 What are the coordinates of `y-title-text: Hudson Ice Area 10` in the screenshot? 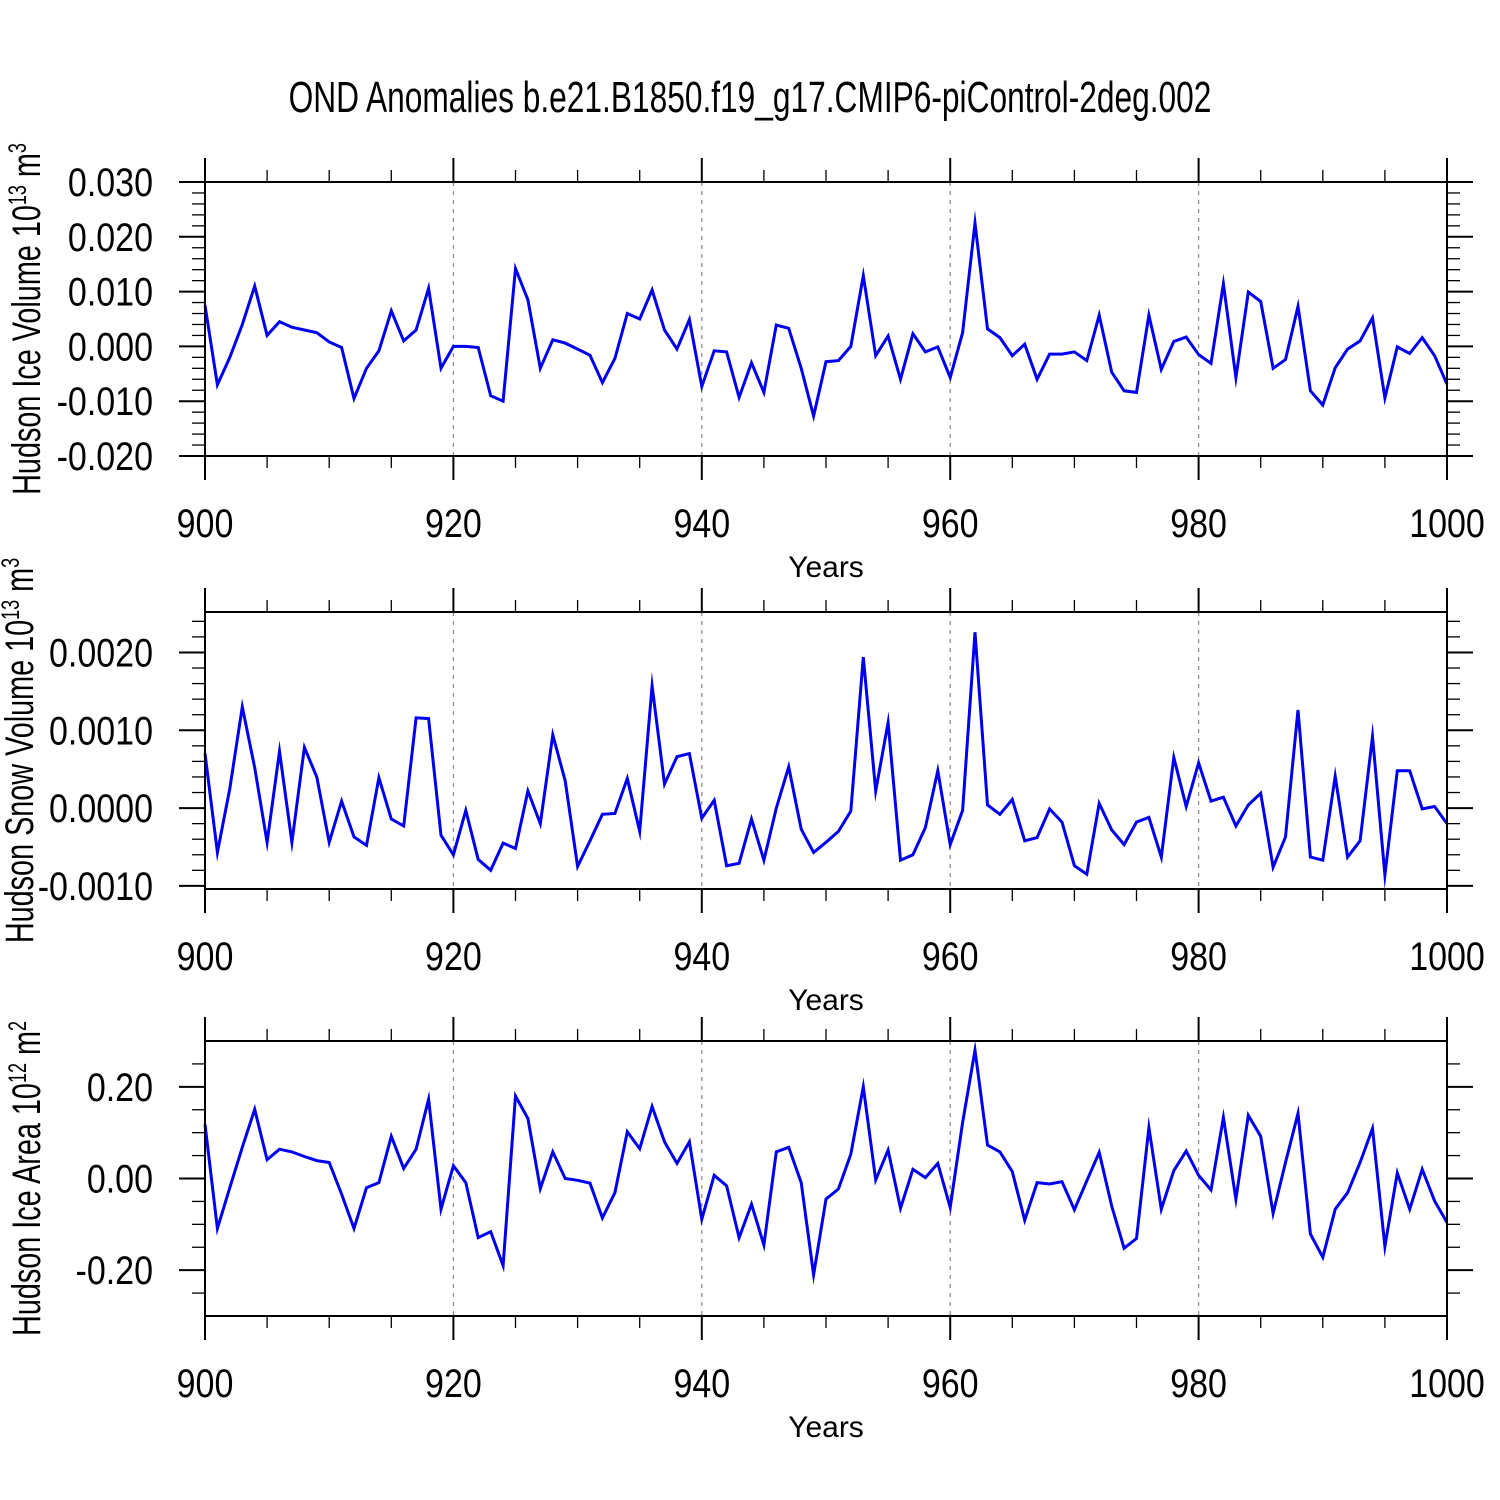 It's located at (26, 1209).